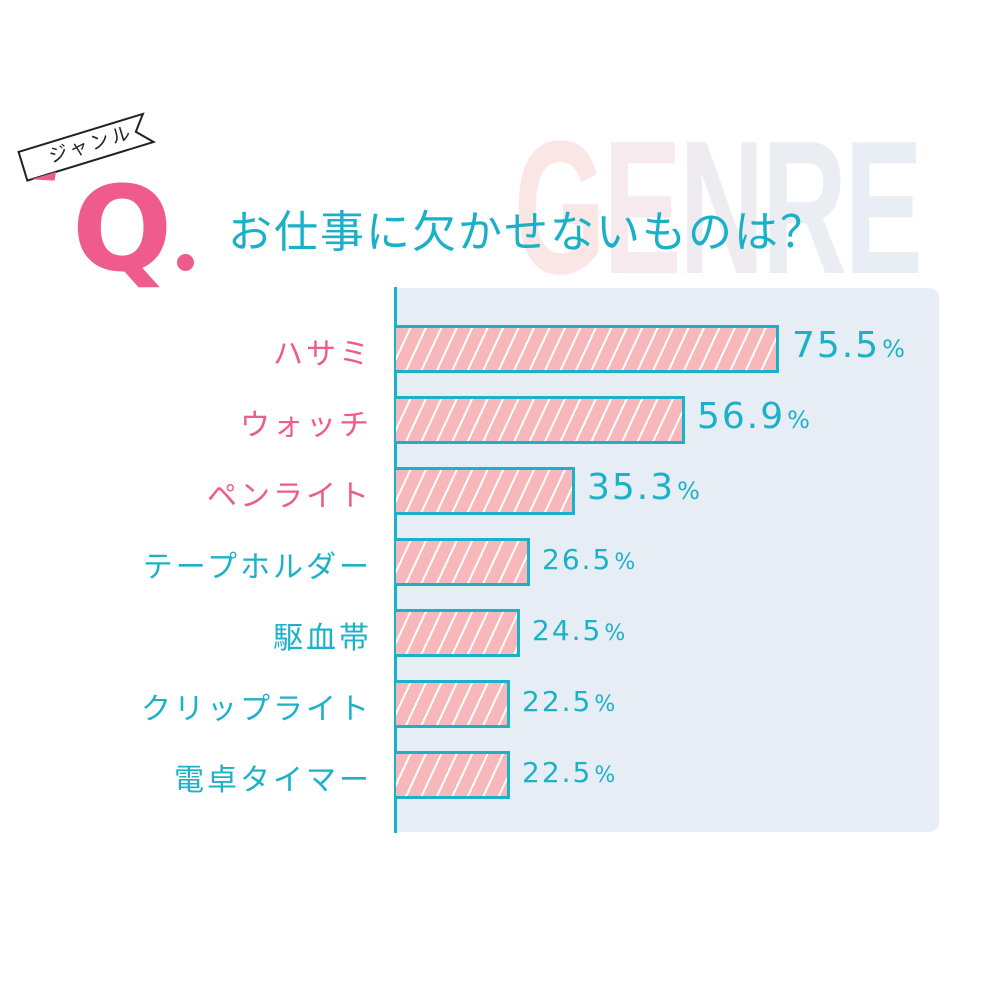 The width and height of the screenshot is (1000, 1000). What do you see at coordinates (289, 496) in the screenshot?
I see `bar-label: ペンライト` at bounding box center [289, 496].